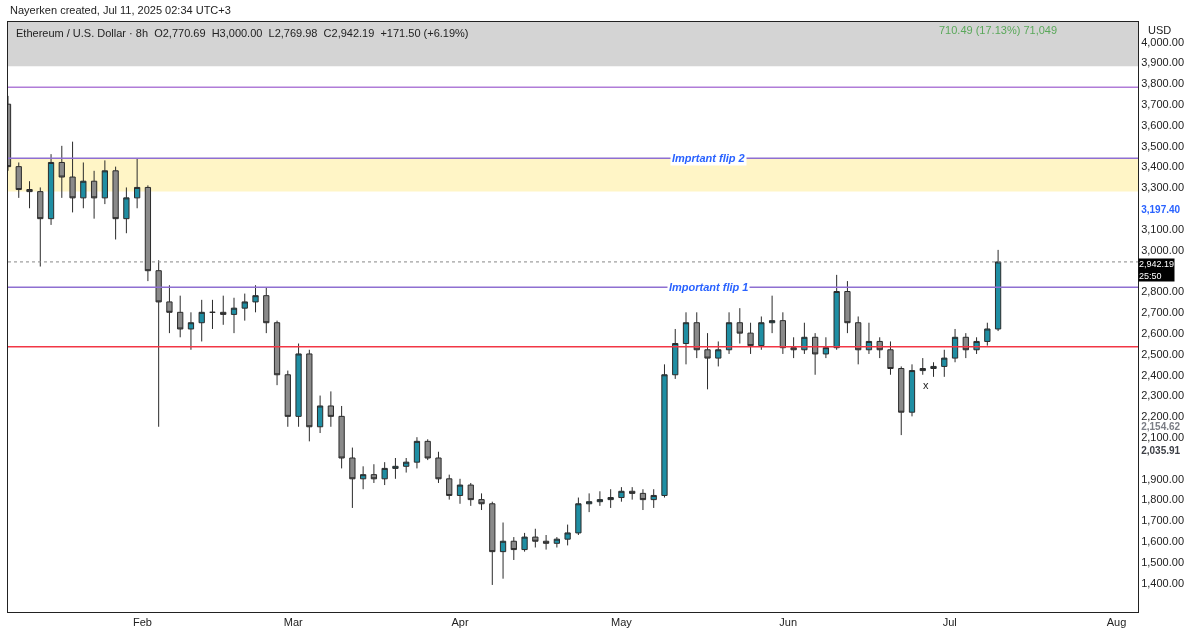 The height and width of the screenshot is (642, 1200). Describe the element at coordinates (1163, 62) in the screenshot. I see `y-tick-label: 3,900.00` at that location.